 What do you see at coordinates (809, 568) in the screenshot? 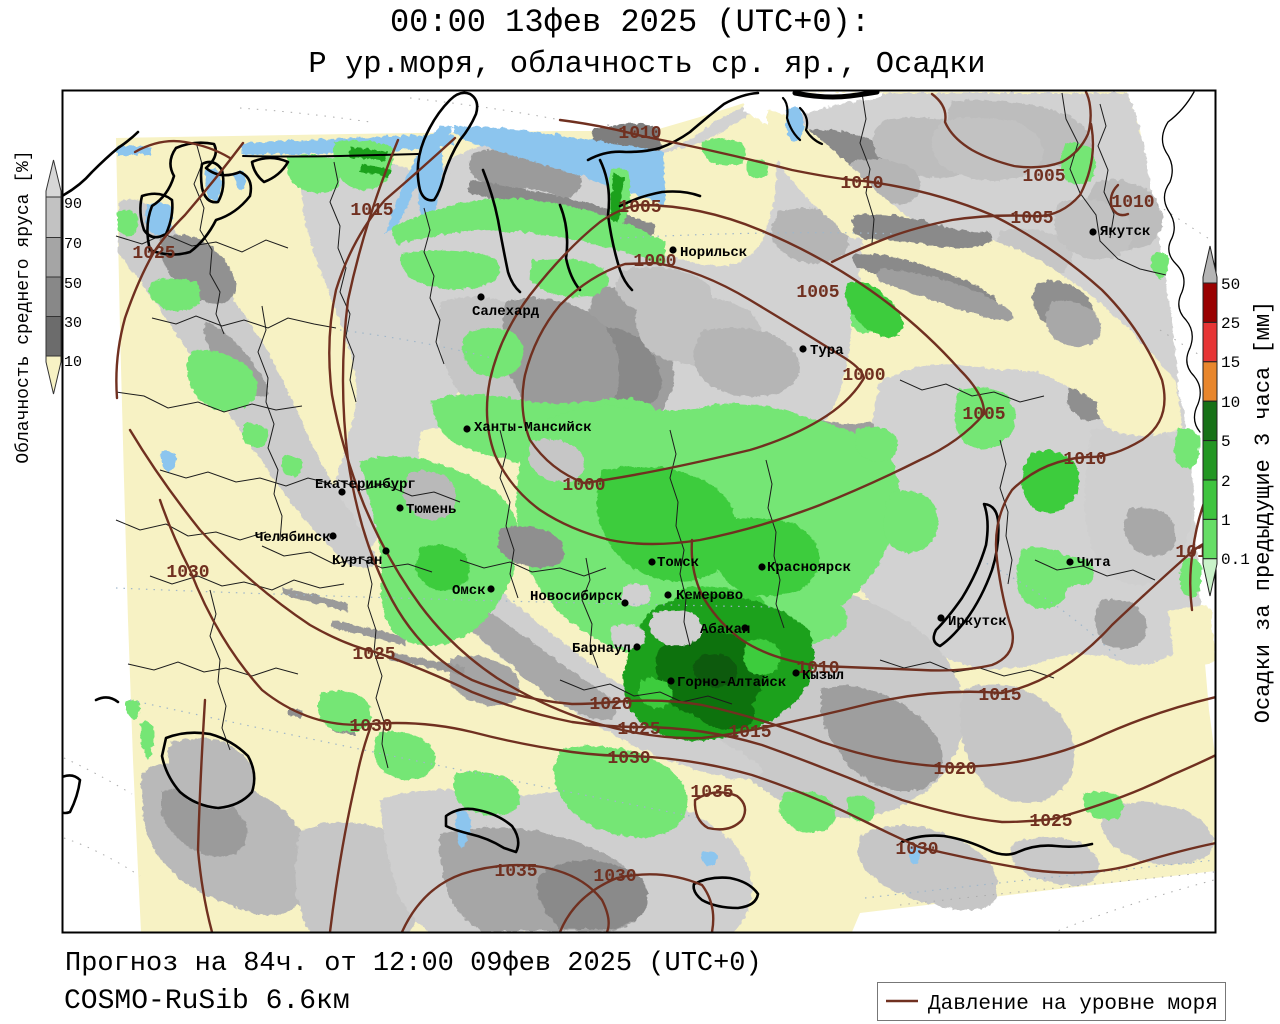
I see `svg-text: Красноярск` at bounding box center [809, 568].